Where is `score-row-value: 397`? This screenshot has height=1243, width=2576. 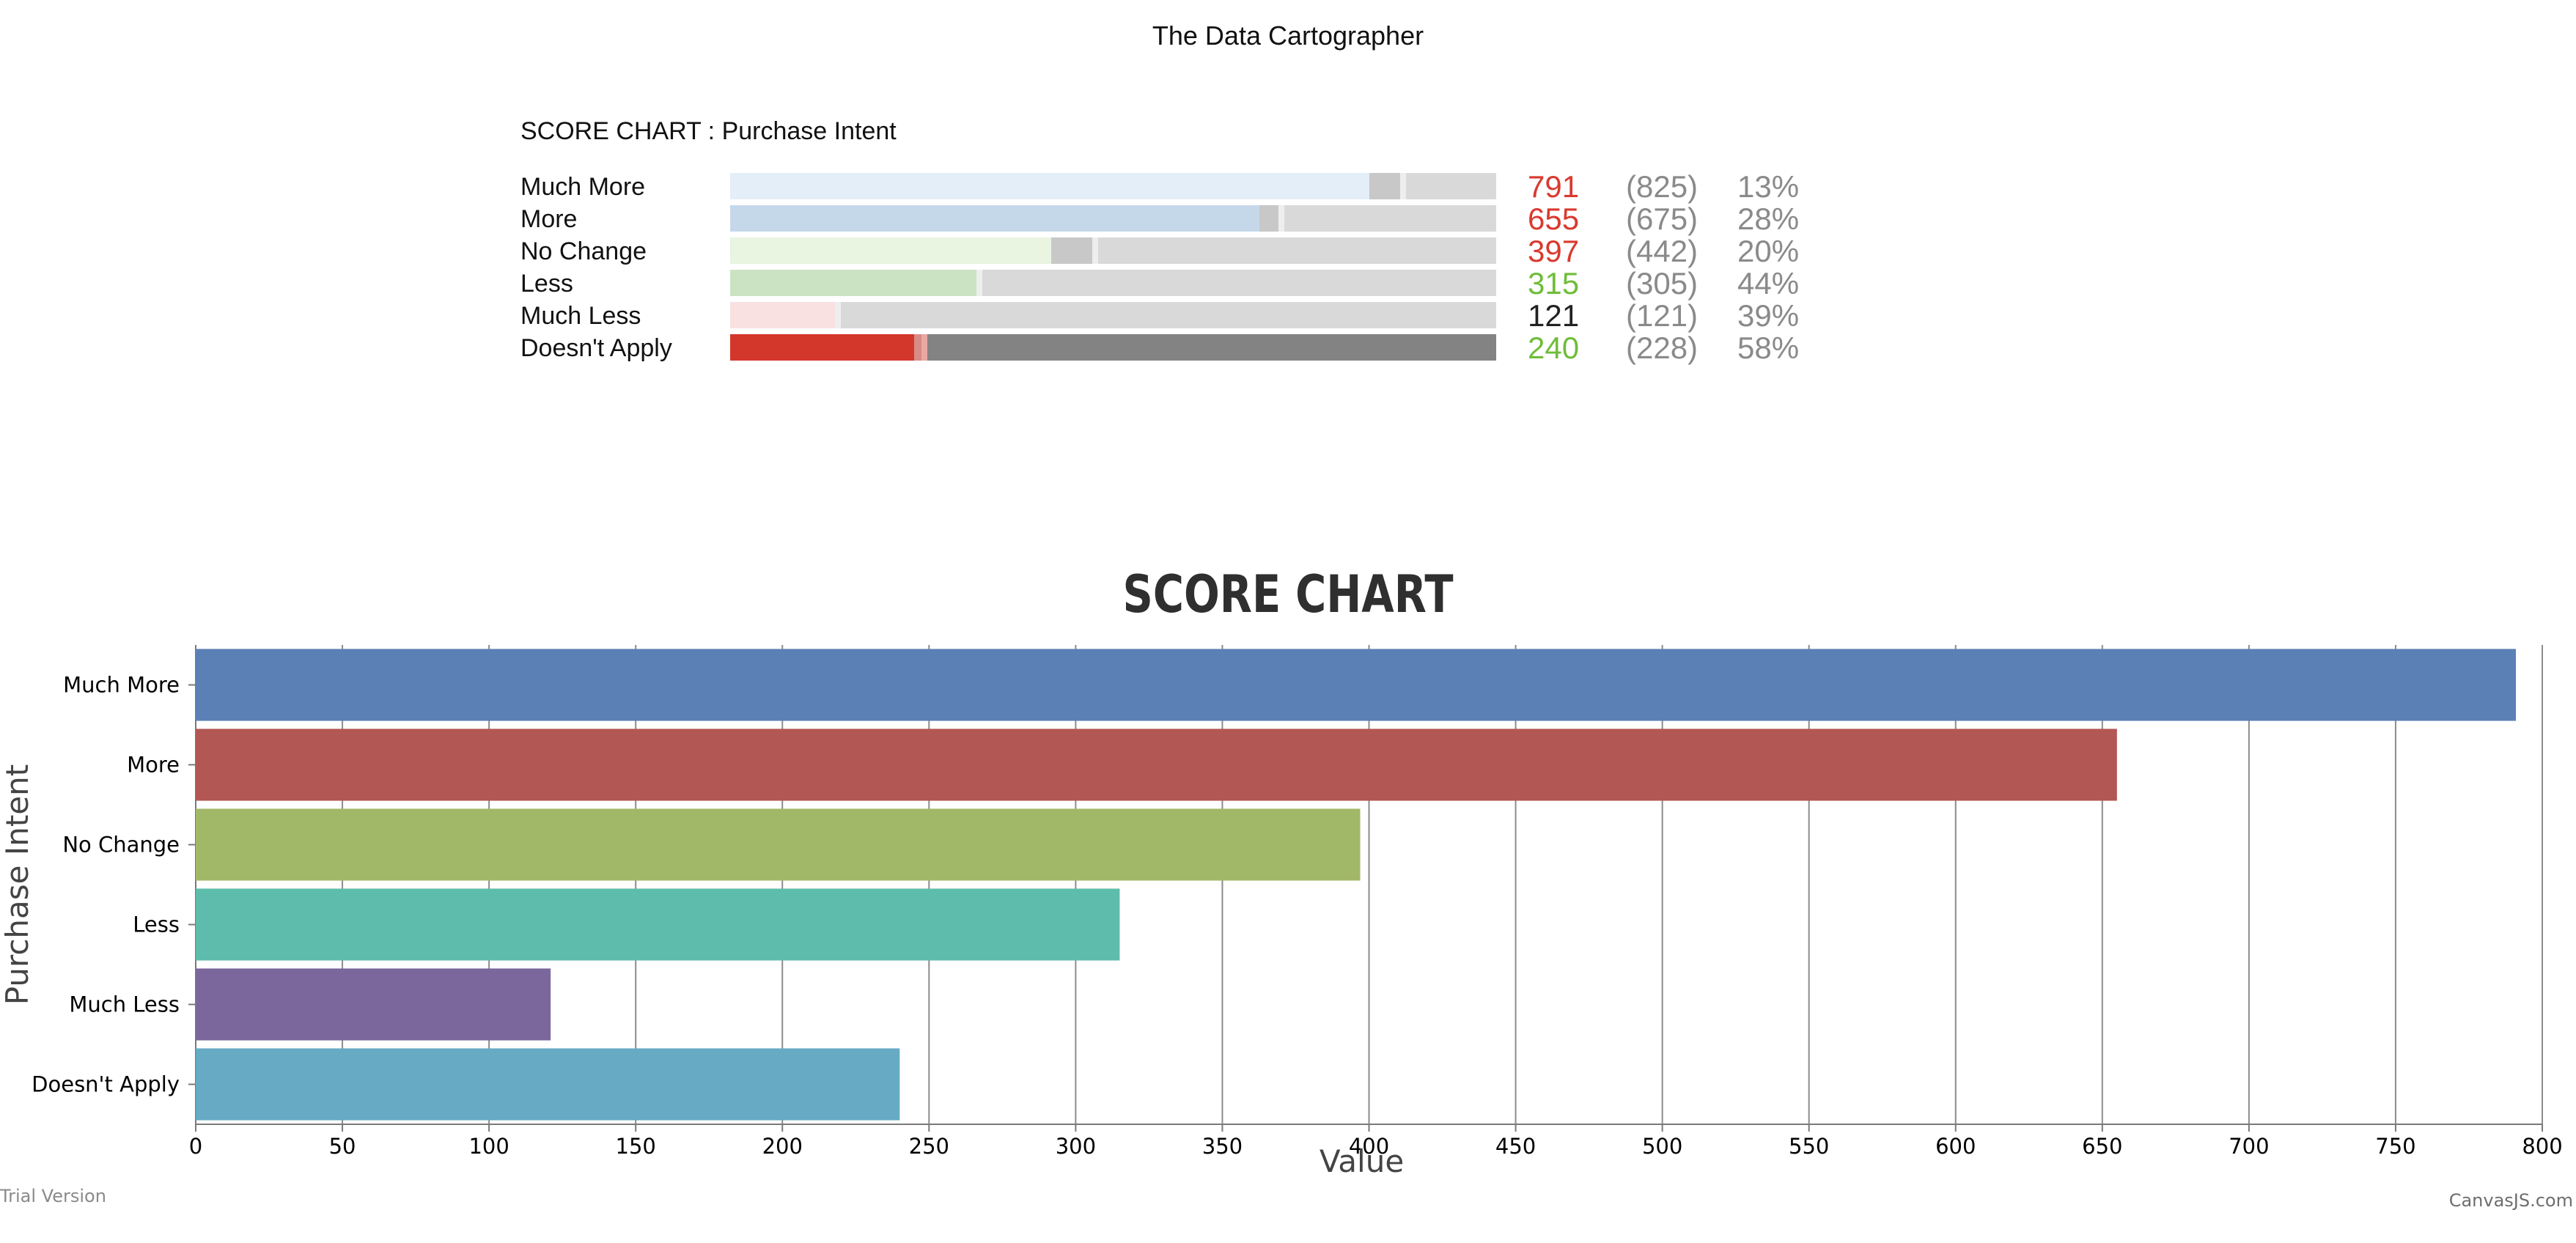 score-row-value: 397 is located at coordinates (1554, 251).